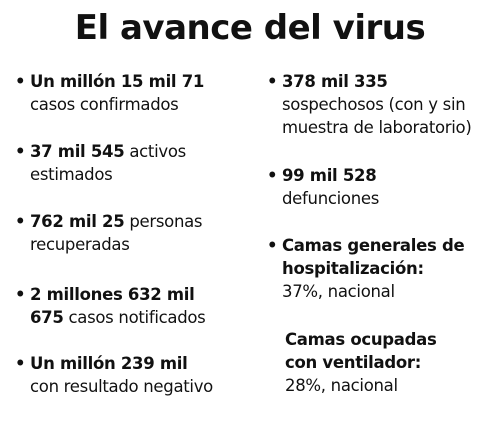  What do you see at coordinates (377, 127) in the screenshot?
I see `stat-suspected-label-cont: muestra de laboratorio)` at bounding box center [377, 127].